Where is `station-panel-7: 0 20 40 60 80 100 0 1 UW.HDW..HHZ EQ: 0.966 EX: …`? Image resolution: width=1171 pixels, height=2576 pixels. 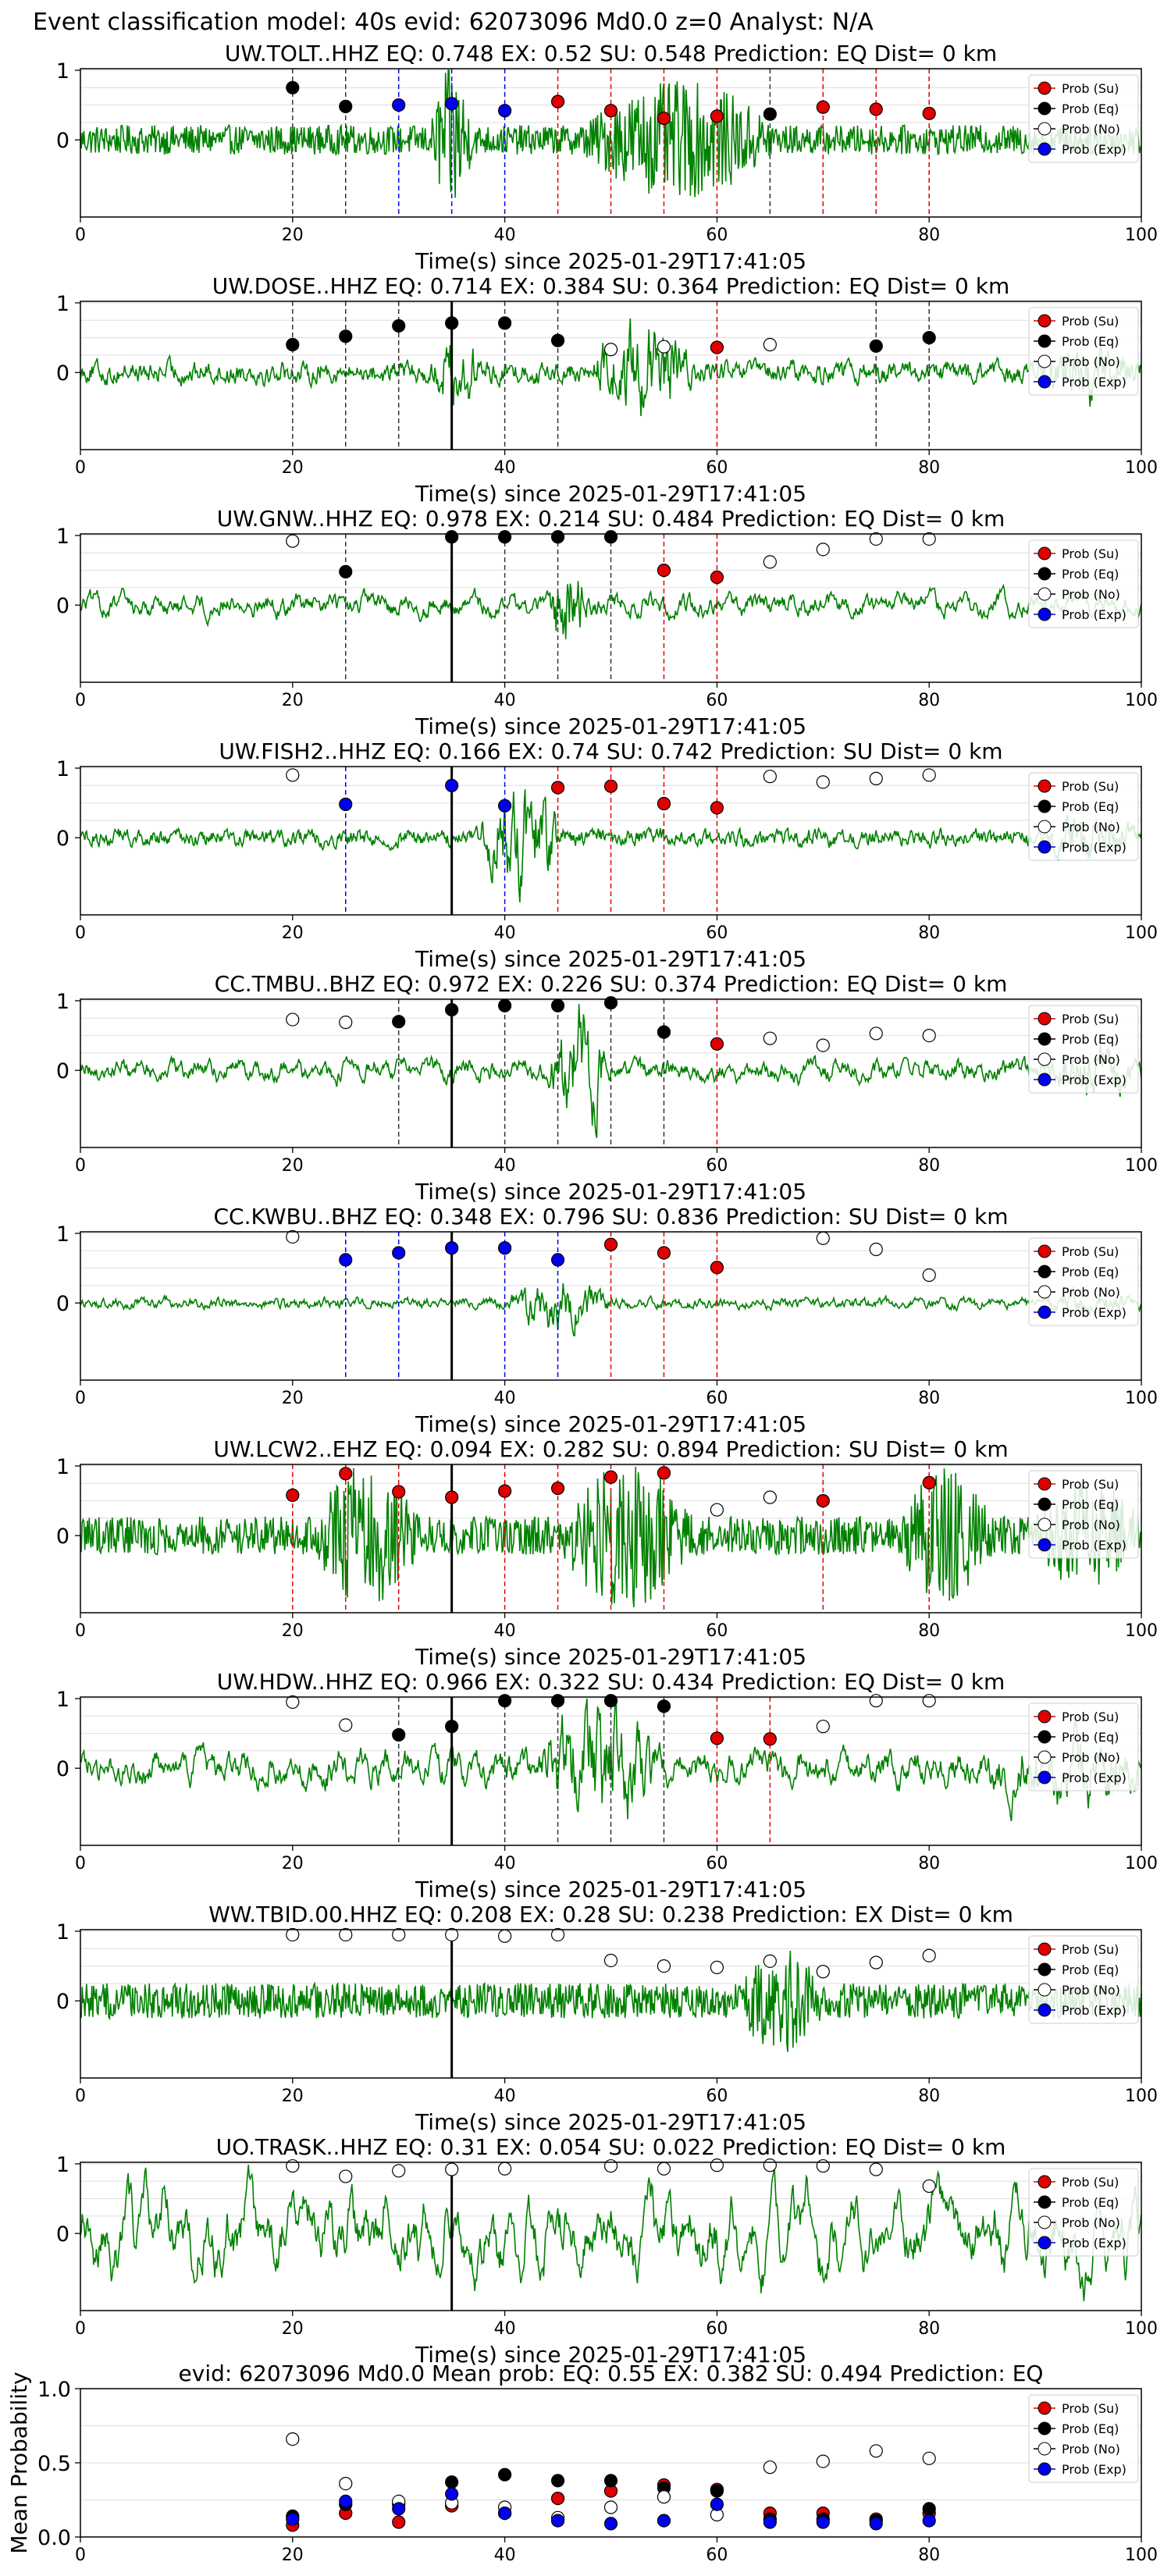
station-panel-7: 0 20 40 60 80 100 0 1 UW.HDW..HHZ EQ: 0.966 EX: … is located at coordinates (607, 1785).